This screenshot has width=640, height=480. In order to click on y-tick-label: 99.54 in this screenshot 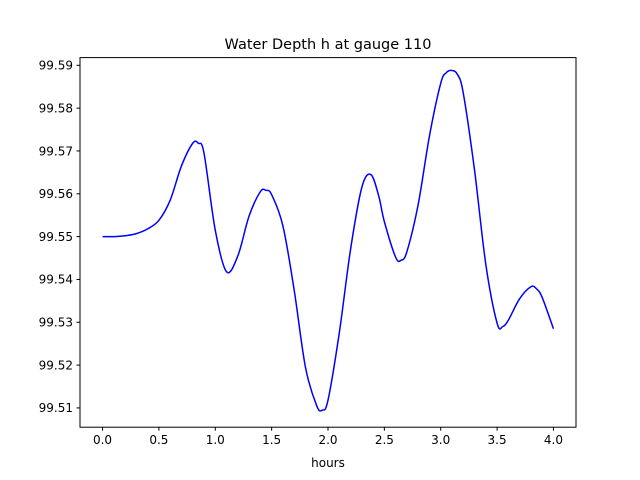, I will do `click(56, 280)`.